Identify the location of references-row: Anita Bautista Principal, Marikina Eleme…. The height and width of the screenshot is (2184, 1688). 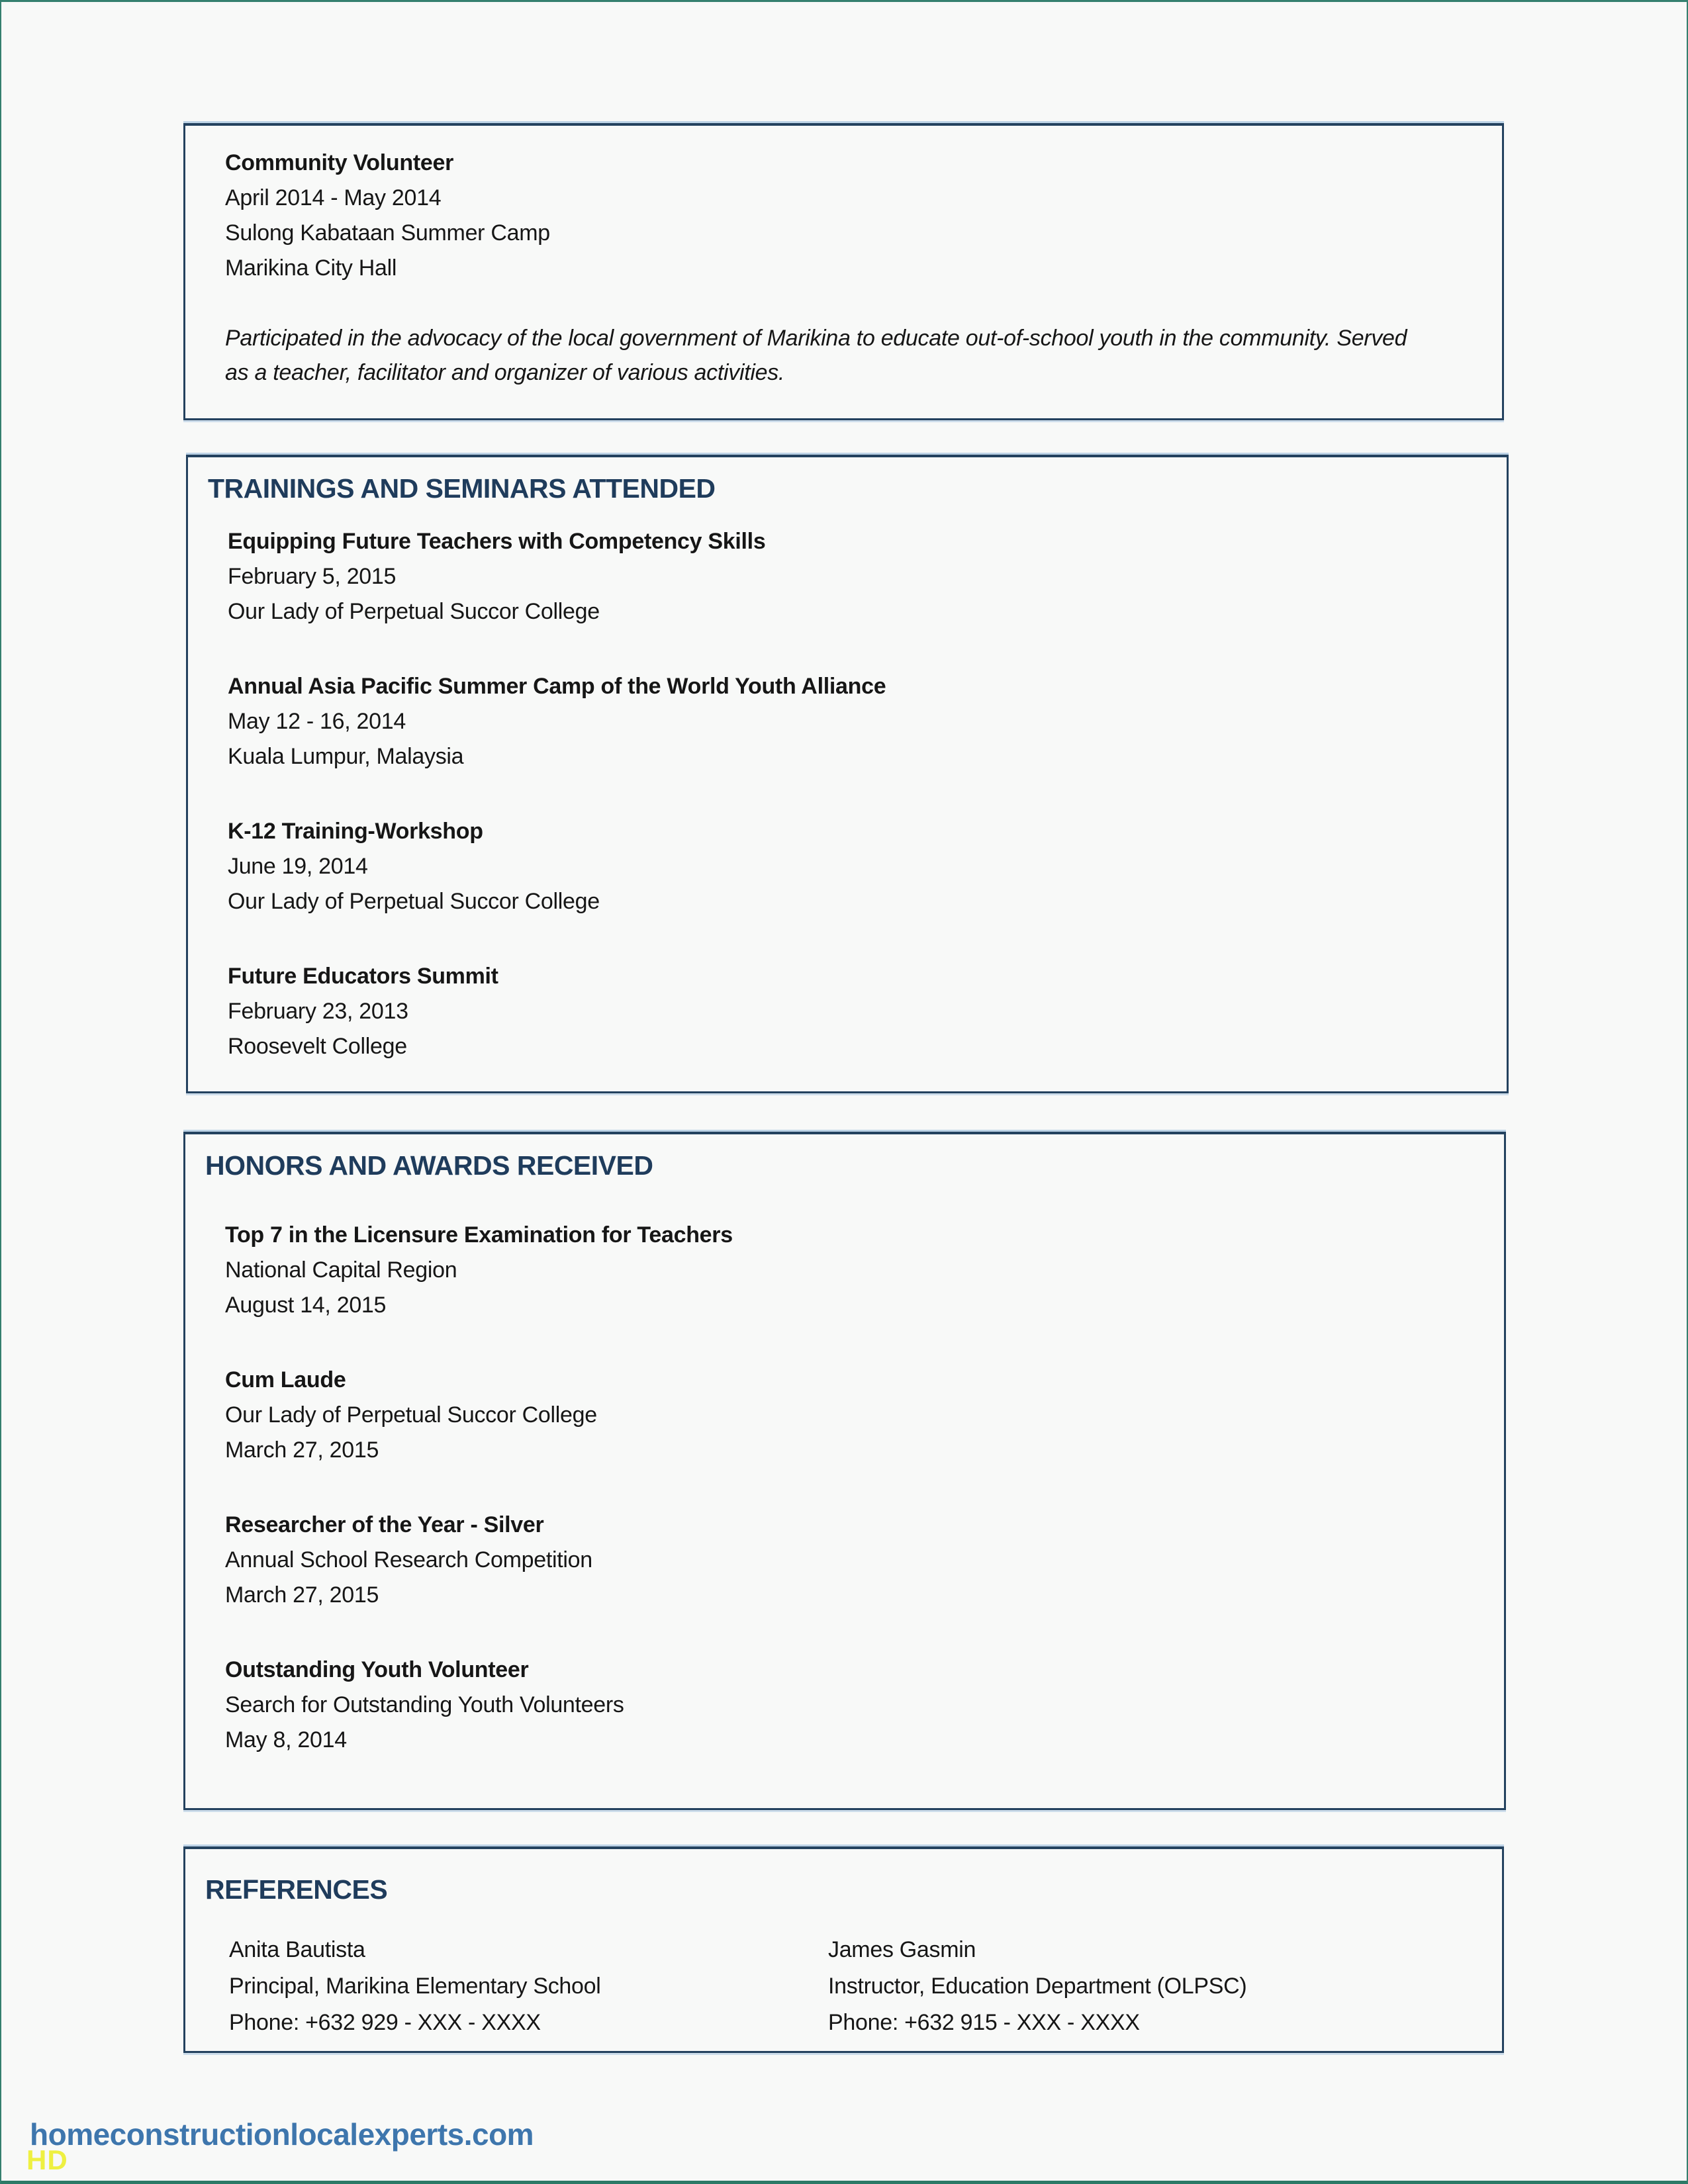
(834, 1986).